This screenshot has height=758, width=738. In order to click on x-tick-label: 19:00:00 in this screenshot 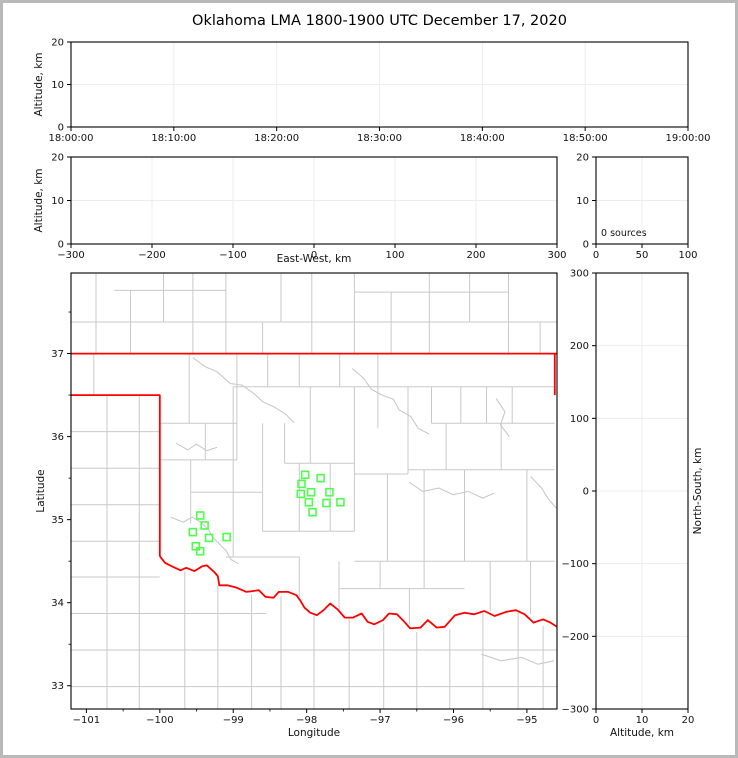, I will do `click(688, 138)`.